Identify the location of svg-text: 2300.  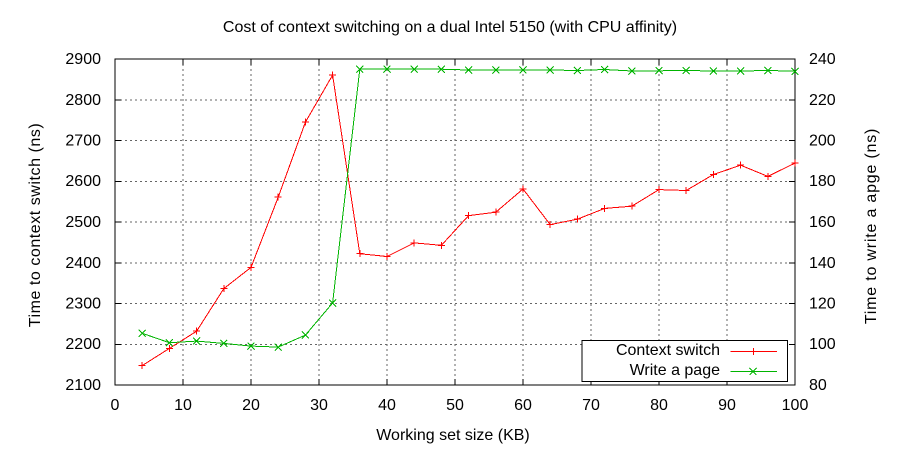
(83, 304).